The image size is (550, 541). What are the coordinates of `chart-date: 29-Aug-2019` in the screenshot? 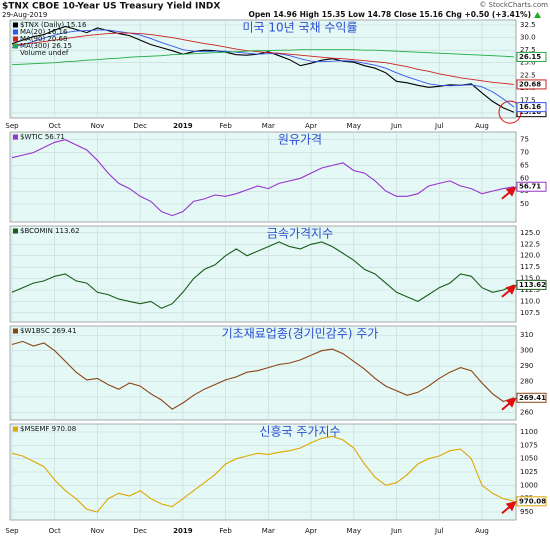 It's located at (24, 15).